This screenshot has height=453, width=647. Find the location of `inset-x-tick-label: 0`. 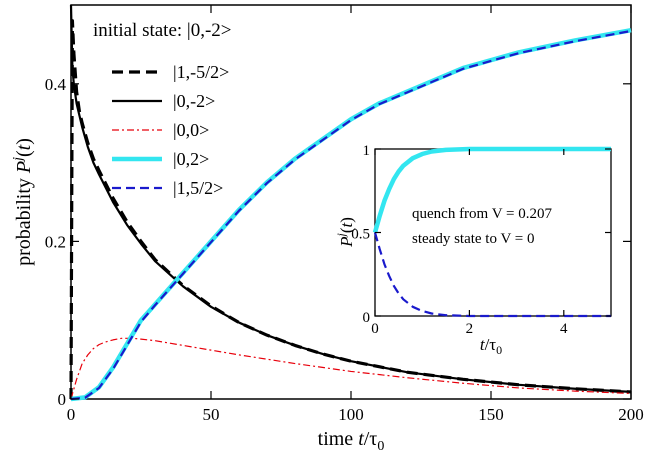

inset-x-tick-label: 0 is located at coordinates (375, 329).